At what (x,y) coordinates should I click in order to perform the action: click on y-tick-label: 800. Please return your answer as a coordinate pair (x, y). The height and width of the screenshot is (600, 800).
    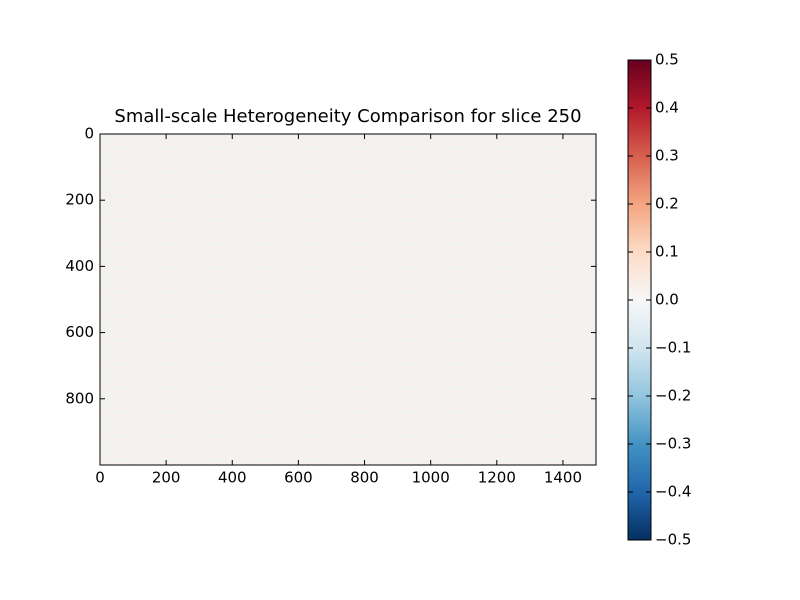
    Looking at the image, I should click on (79, 398).